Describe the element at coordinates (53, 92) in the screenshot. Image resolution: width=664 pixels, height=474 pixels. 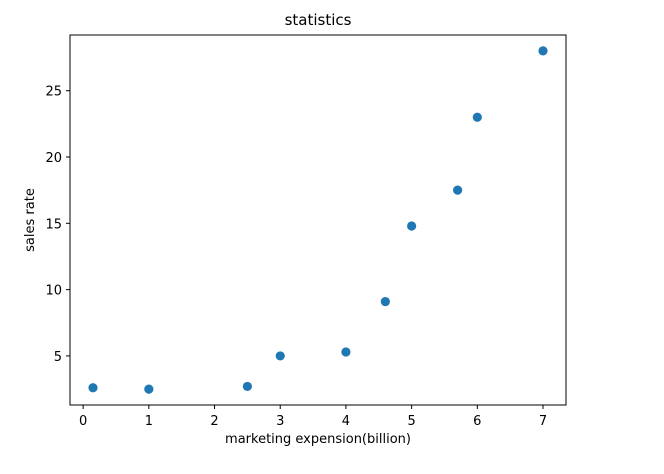
I see `y-tick-label: 25` at that location.